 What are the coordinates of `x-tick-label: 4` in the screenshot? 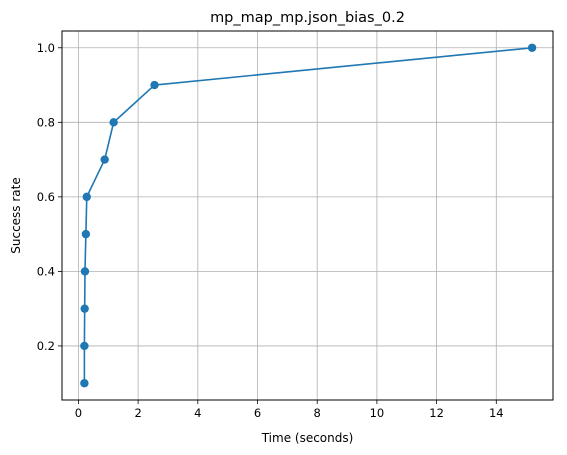 It's located at (197, 413).